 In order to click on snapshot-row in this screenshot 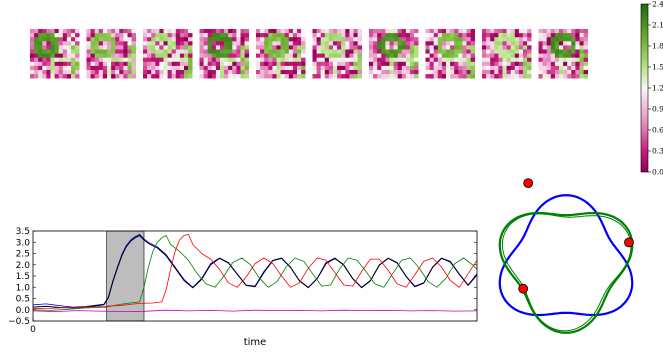, I will do `click(309, 54)`.